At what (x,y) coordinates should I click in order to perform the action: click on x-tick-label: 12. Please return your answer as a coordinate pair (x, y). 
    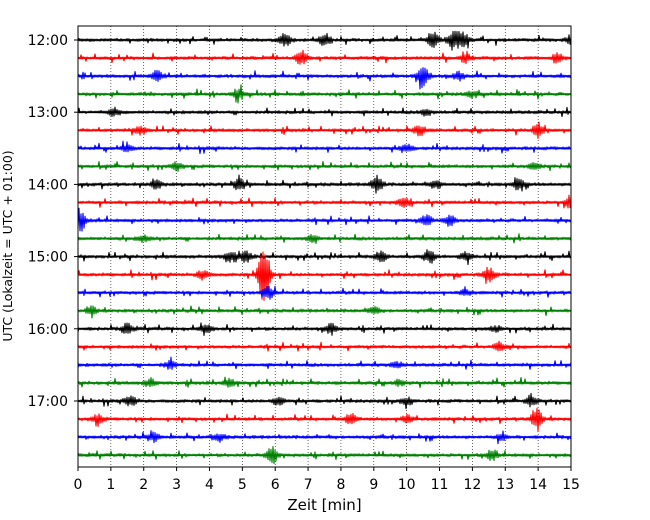
    Looking at the image, I should click on (472, 485).